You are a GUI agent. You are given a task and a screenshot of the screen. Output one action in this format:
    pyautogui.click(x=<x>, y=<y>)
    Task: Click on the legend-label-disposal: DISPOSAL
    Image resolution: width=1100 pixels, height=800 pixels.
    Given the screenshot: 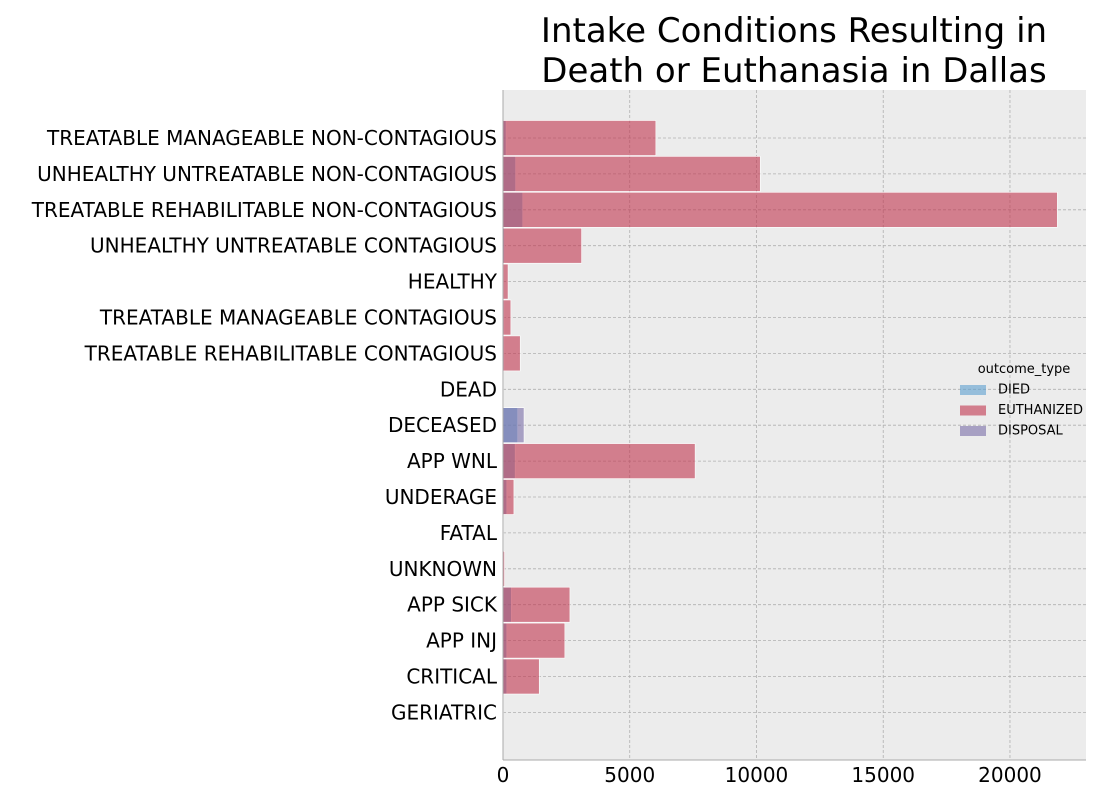 What is the action you would take?
    pyautogui.click(x=1031, y=431)
    